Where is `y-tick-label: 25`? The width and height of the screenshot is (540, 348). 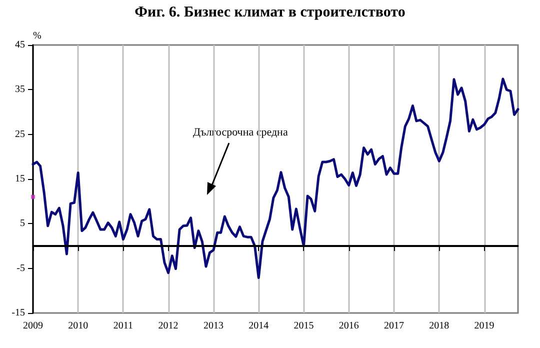 y-tick-label: 25 is located at coordinates (20, 134).